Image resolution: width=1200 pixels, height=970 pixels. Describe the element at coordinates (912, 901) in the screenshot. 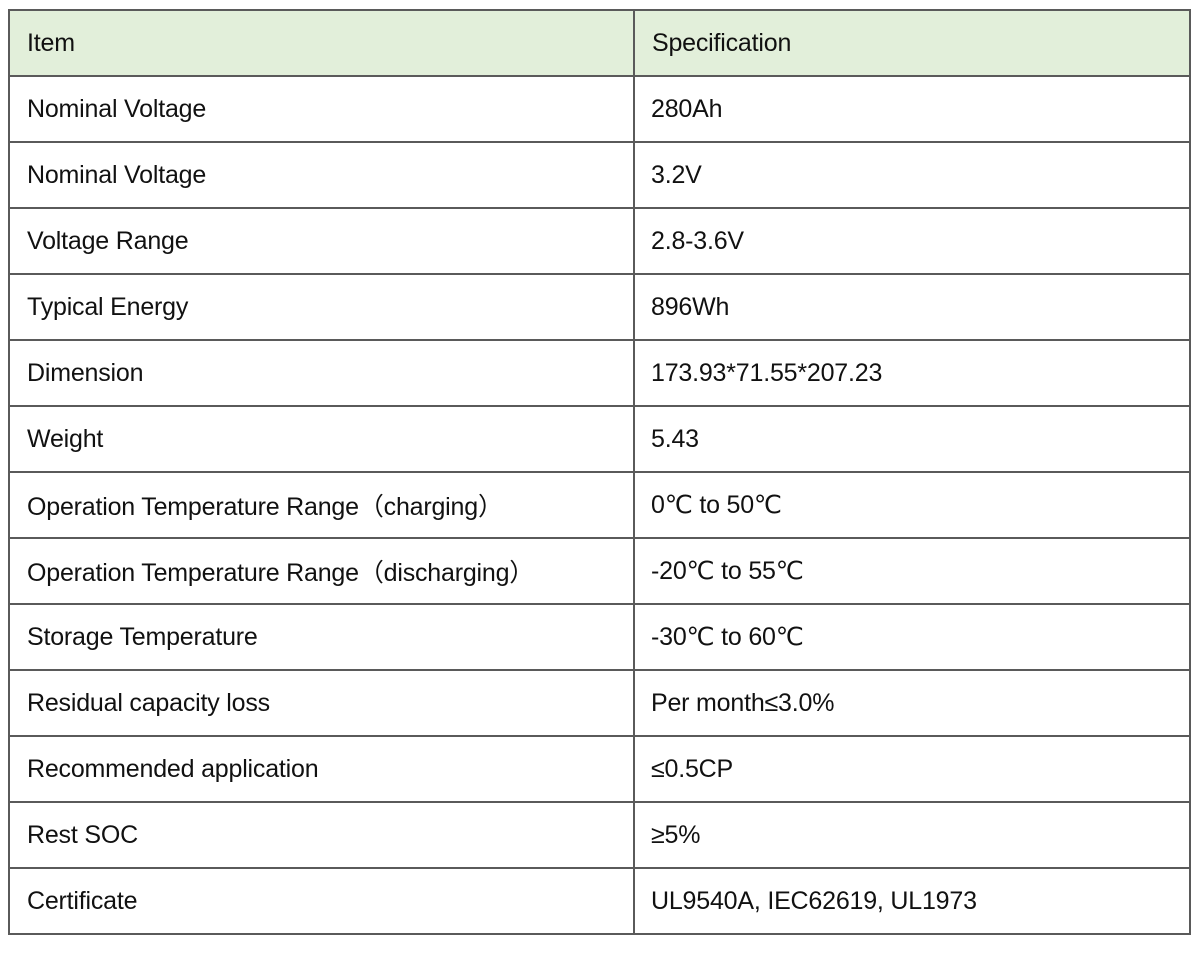

I see `spec-cell: UL9540A, IEC62619, UL1973` at that location.